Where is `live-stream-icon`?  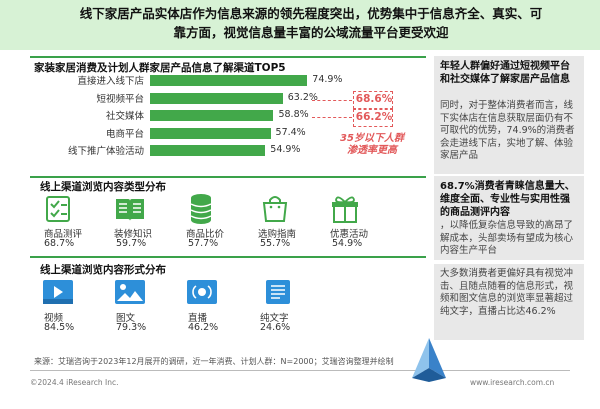 live-stream-icon is located at coordinates (202, 292).